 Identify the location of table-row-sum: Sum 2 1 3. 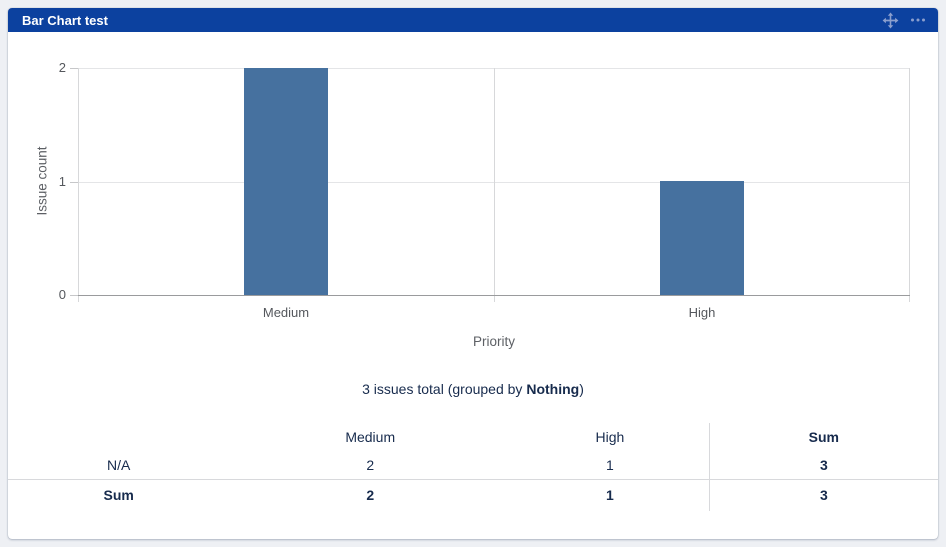
(473, 494).